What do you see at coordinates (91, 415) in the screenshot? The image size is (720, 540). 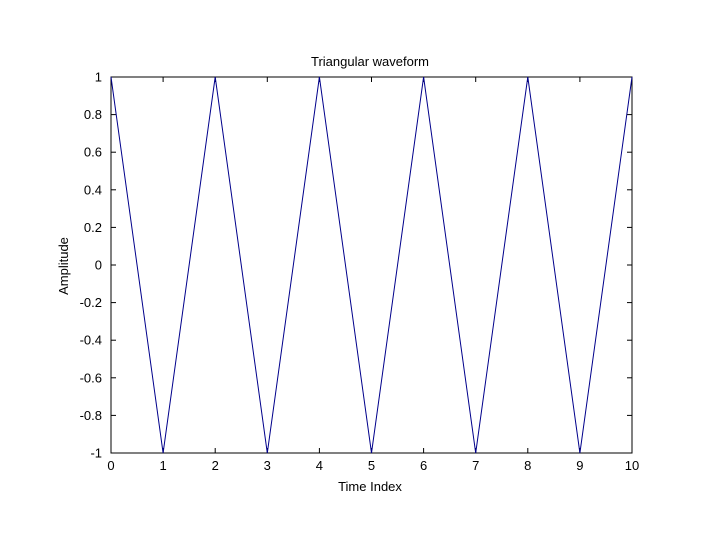 I see `y-tick-label: -0.8` at bounding box center [91, 415].